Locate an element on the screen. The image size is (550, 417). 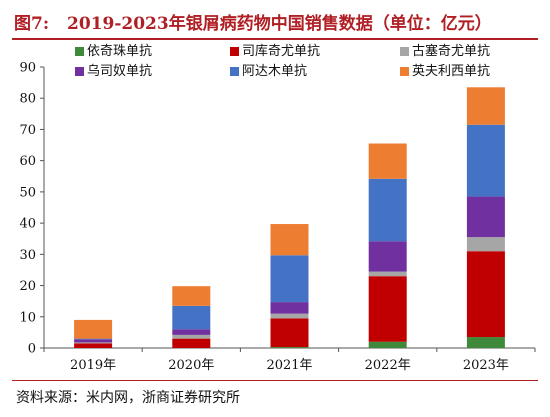
figure-label: 图7: is located at coordinates (32, 24).